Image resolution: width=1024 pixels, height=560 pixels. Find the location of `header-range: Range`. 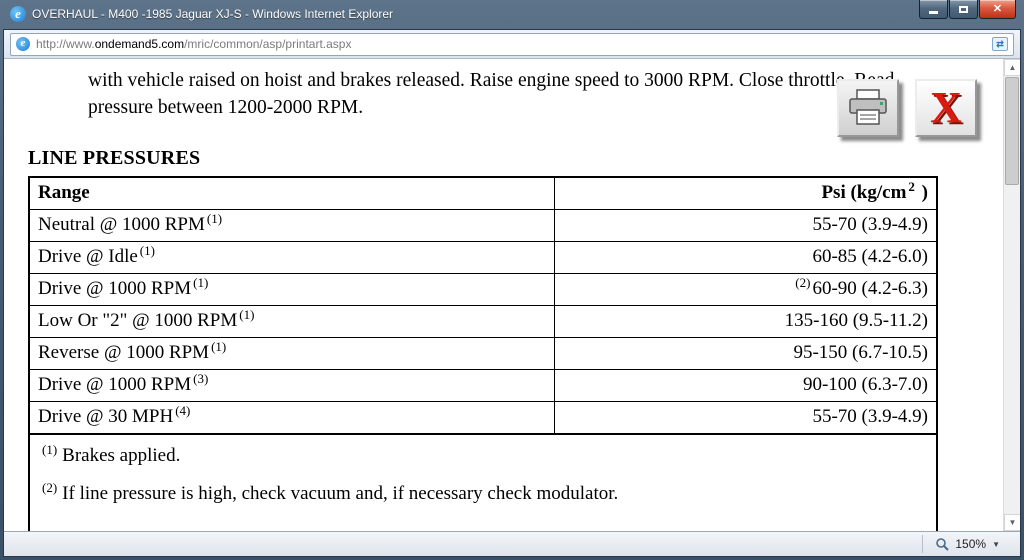

header-range: Range is located at coordinates (291, 193).